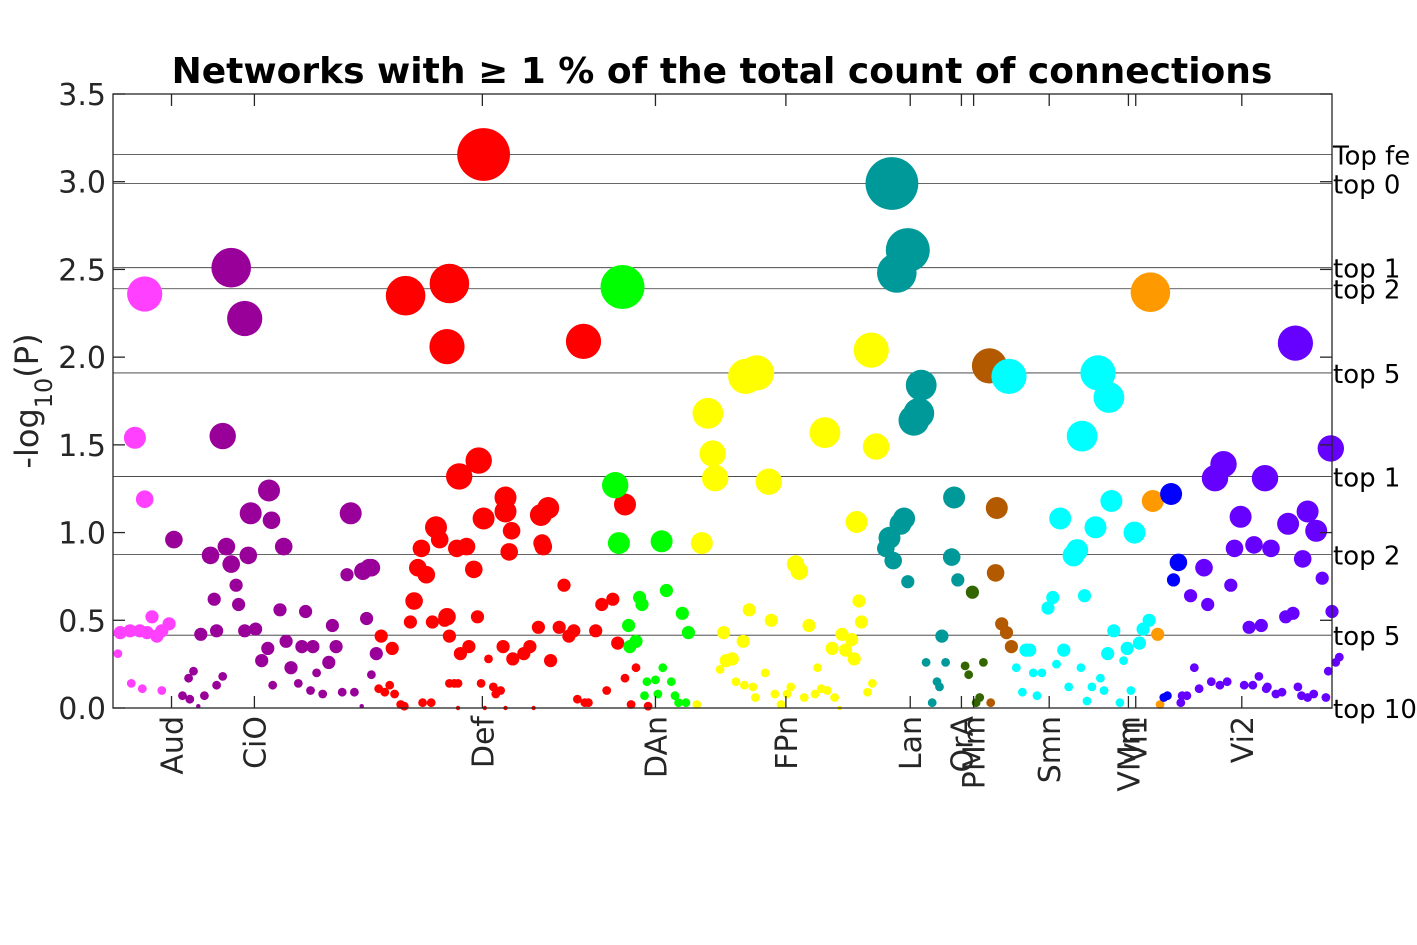 The width and height of the screenshot is (1417, 945). Describe the element at coordinates (962, 744) in the screenshot. I see `x-tick-label: OrA` at that location.